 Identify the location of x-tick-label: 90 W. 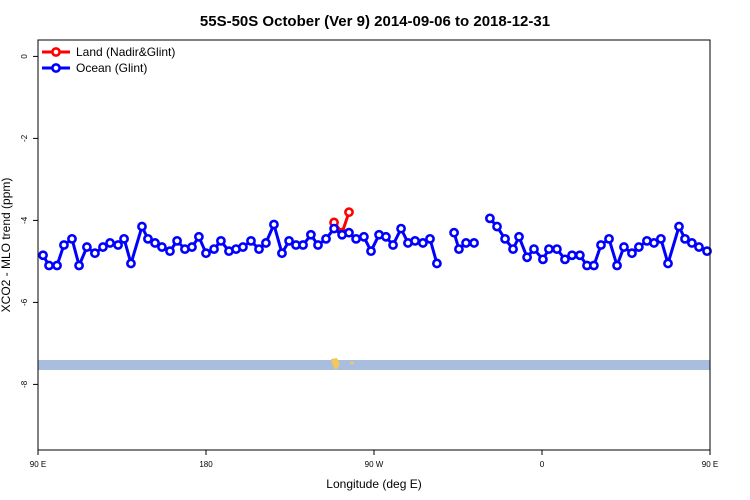
(374, 464).